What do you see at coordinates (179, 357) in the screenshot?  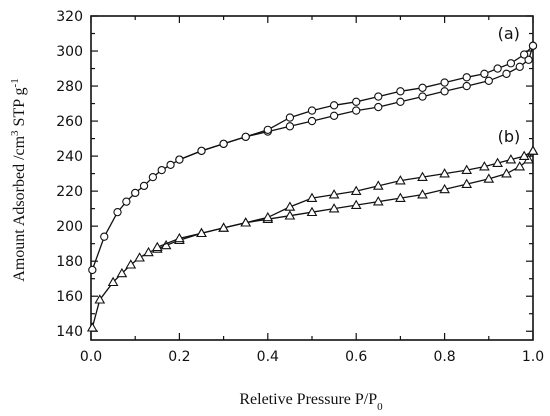 I see `x-tick-label: 0.2` at bounding box center [179, 357].